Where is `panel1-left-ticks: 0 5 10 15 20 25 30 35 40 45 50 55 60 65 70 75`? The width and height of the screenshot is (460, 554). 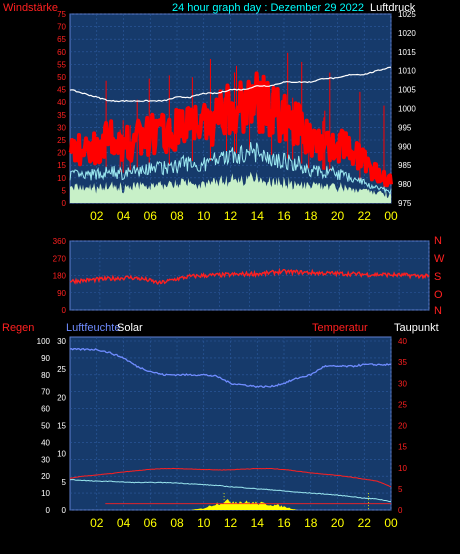 panel1-left-ticks: 0 5 10 15 20 25 30 35 40 45 50 55 60 65 70 75 is located at coordinates (61, 109).